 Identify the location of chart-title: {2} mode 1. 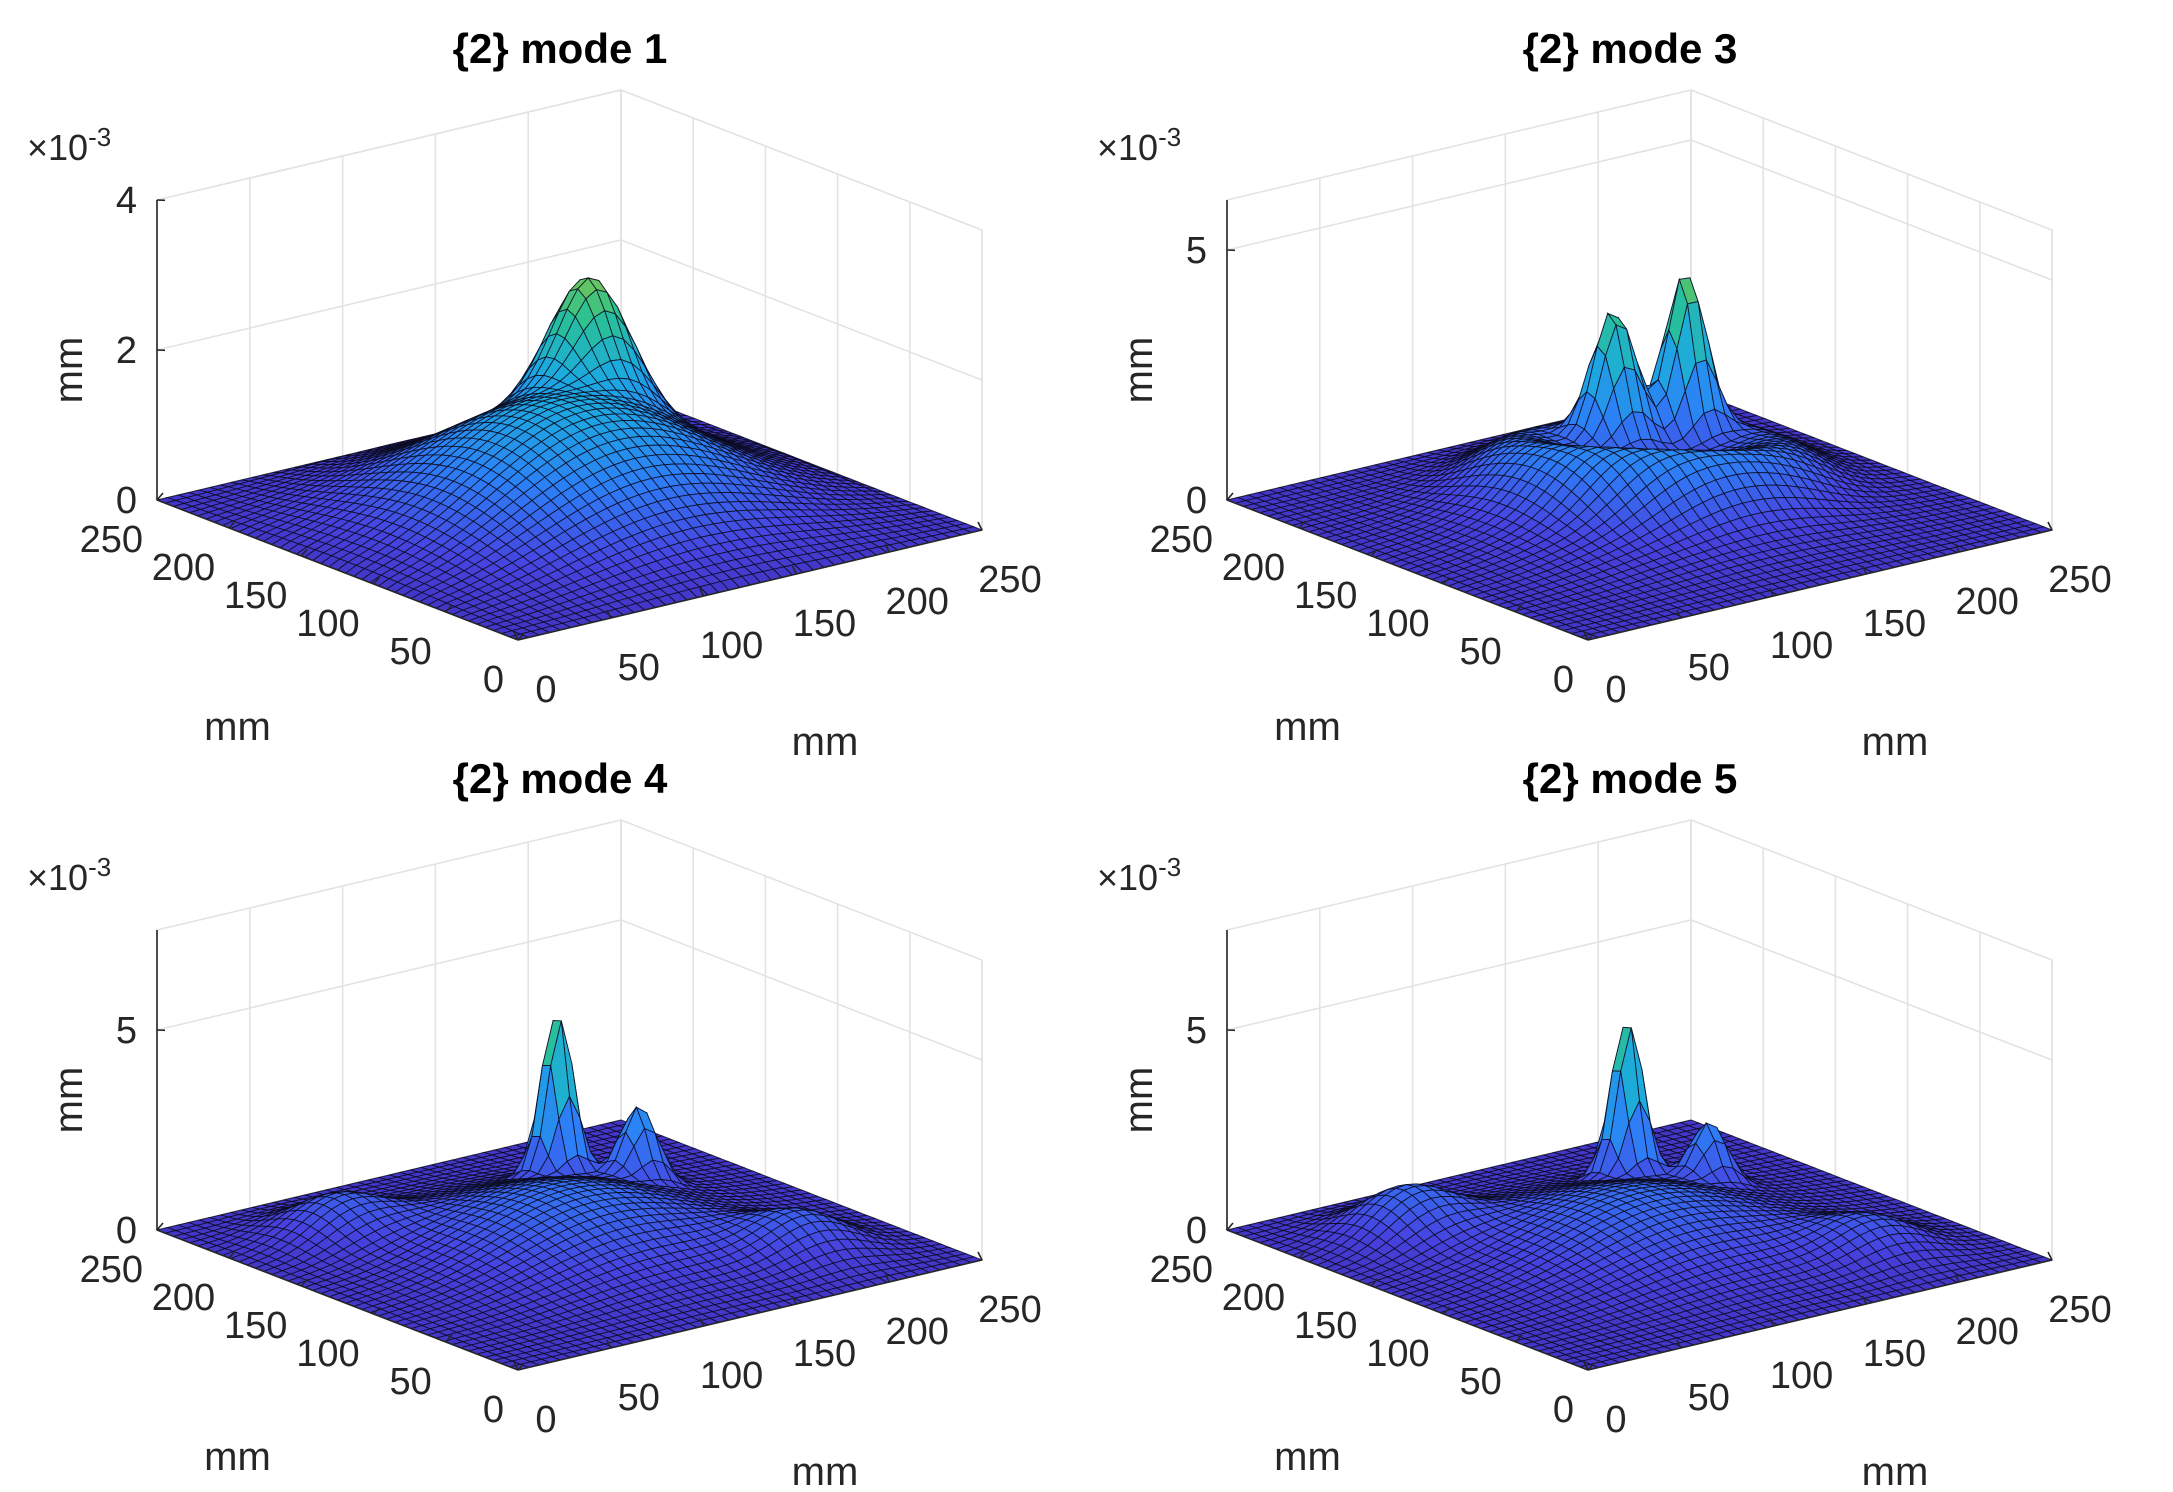
(560, 48).